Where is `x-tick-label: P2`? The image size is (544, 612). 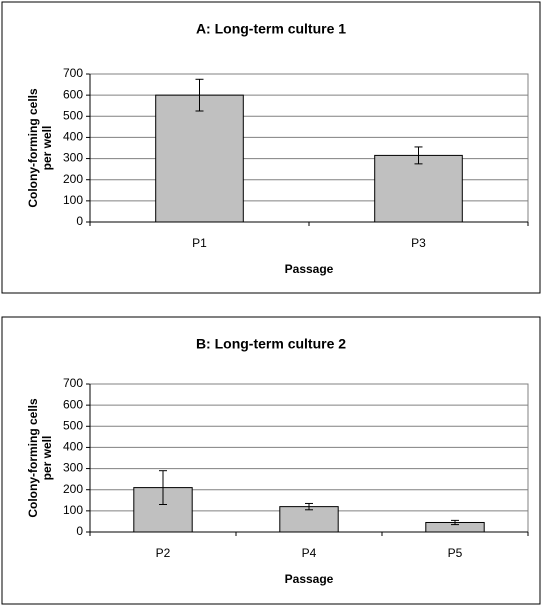 x-tick-label: P2 is located at coordinates (163, 553).